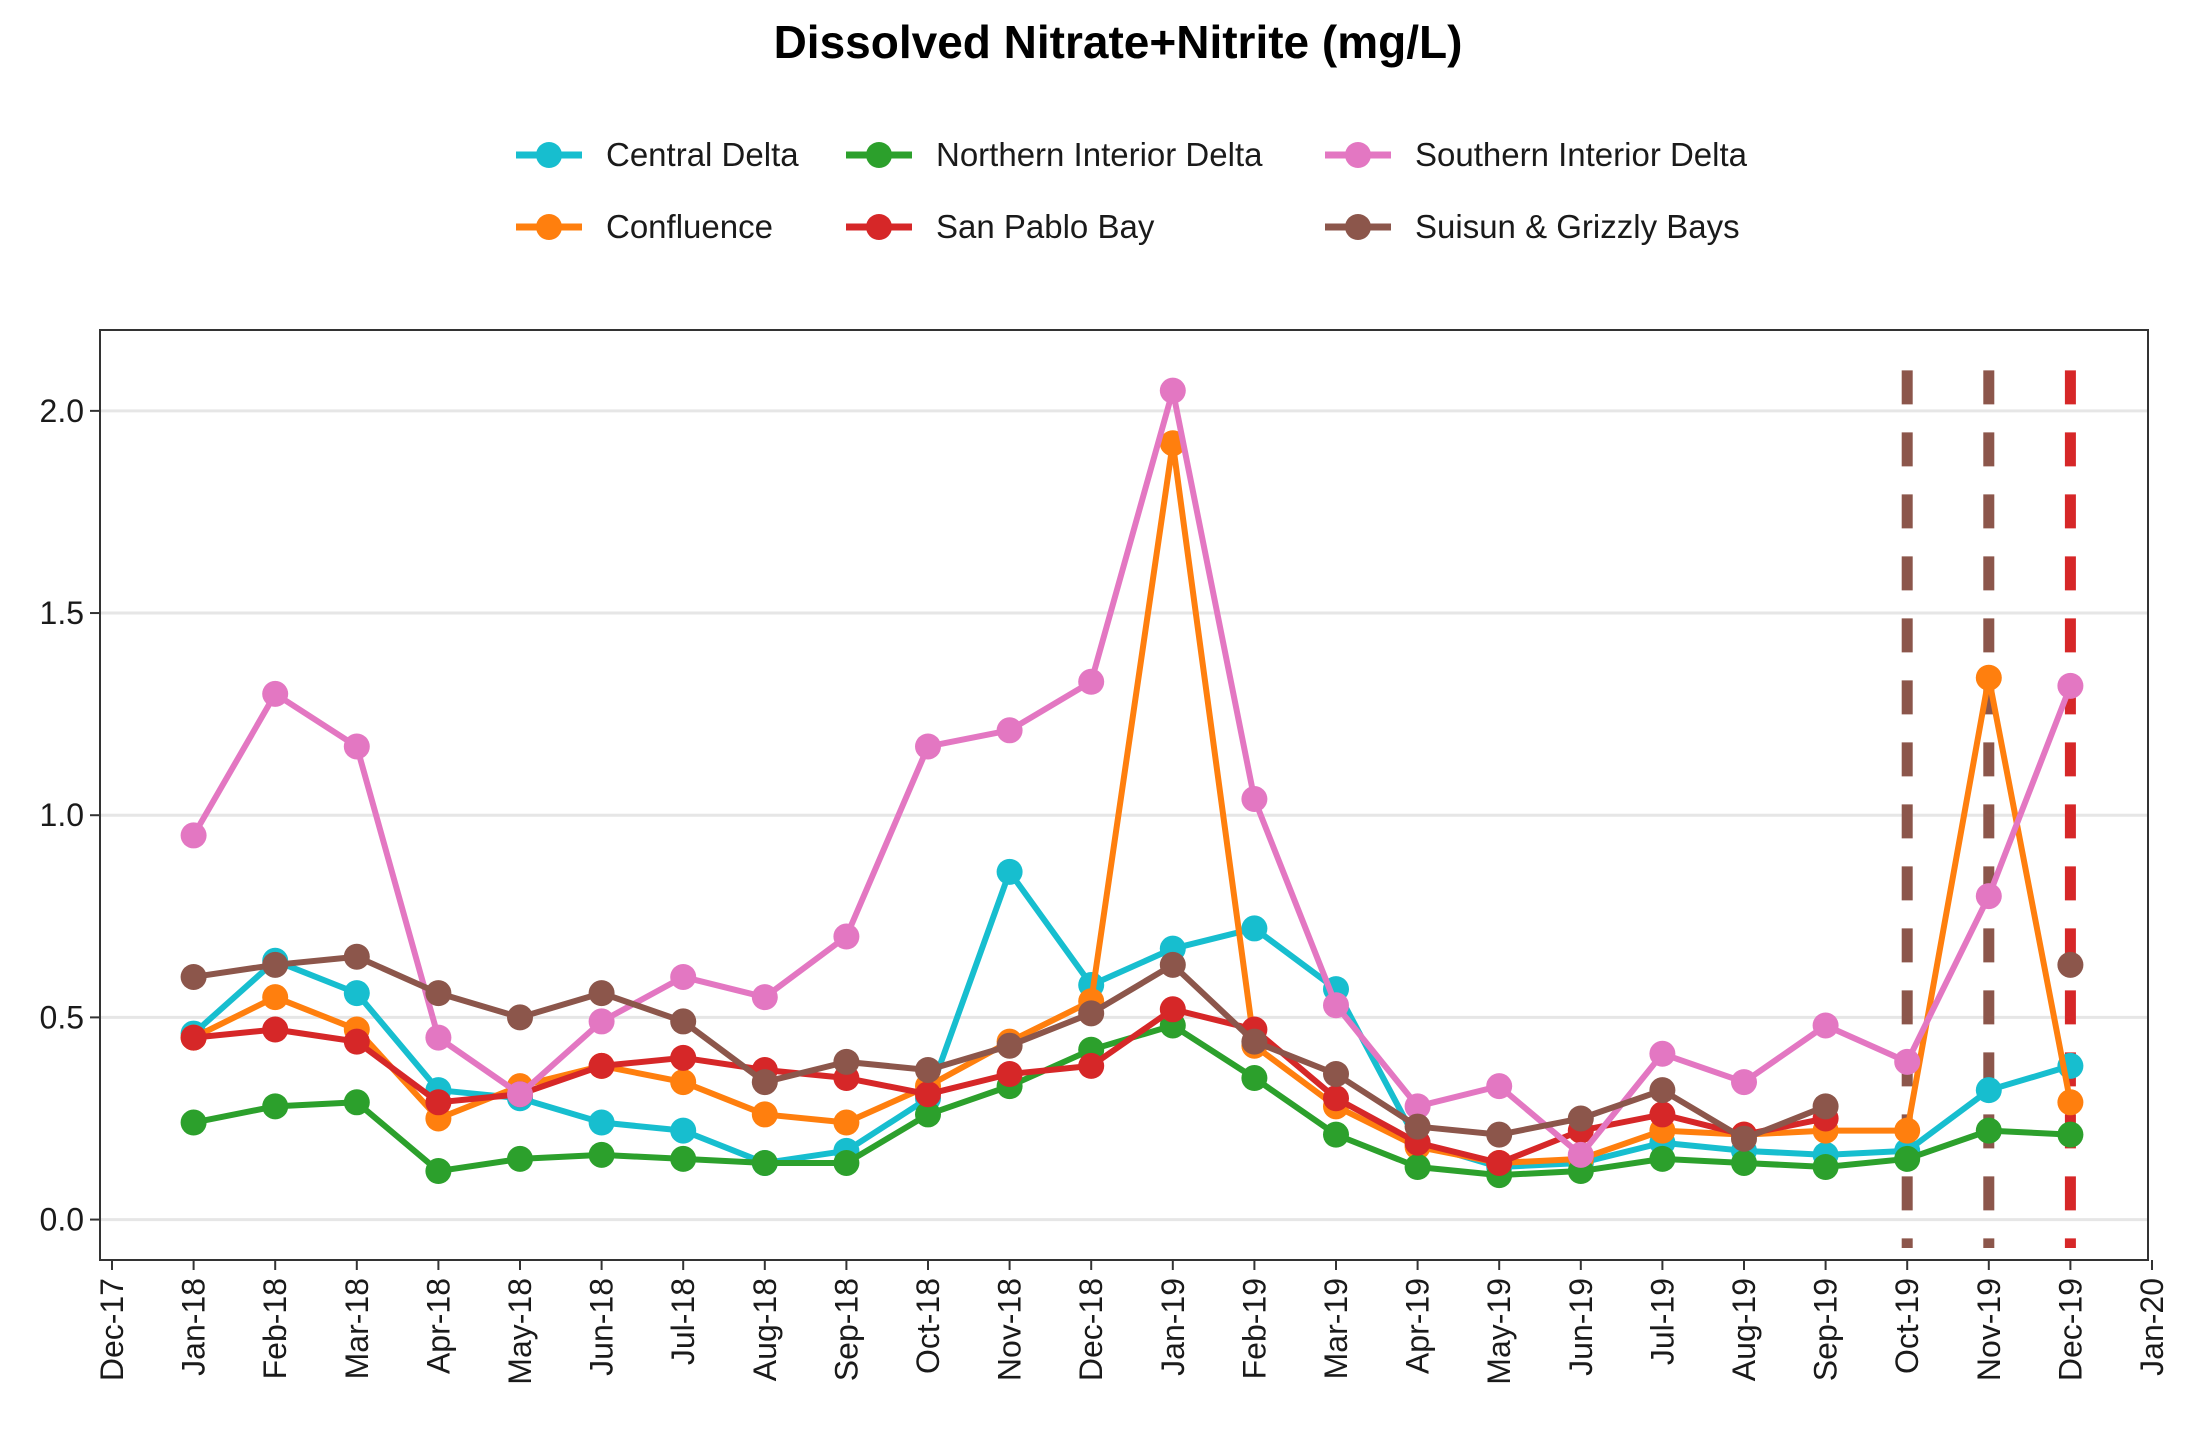  What do you see at coordinates (1826, 1329) in the screenshot?
I see `x-tick-label: Sep-19` at bounding box center [1826, 1329].